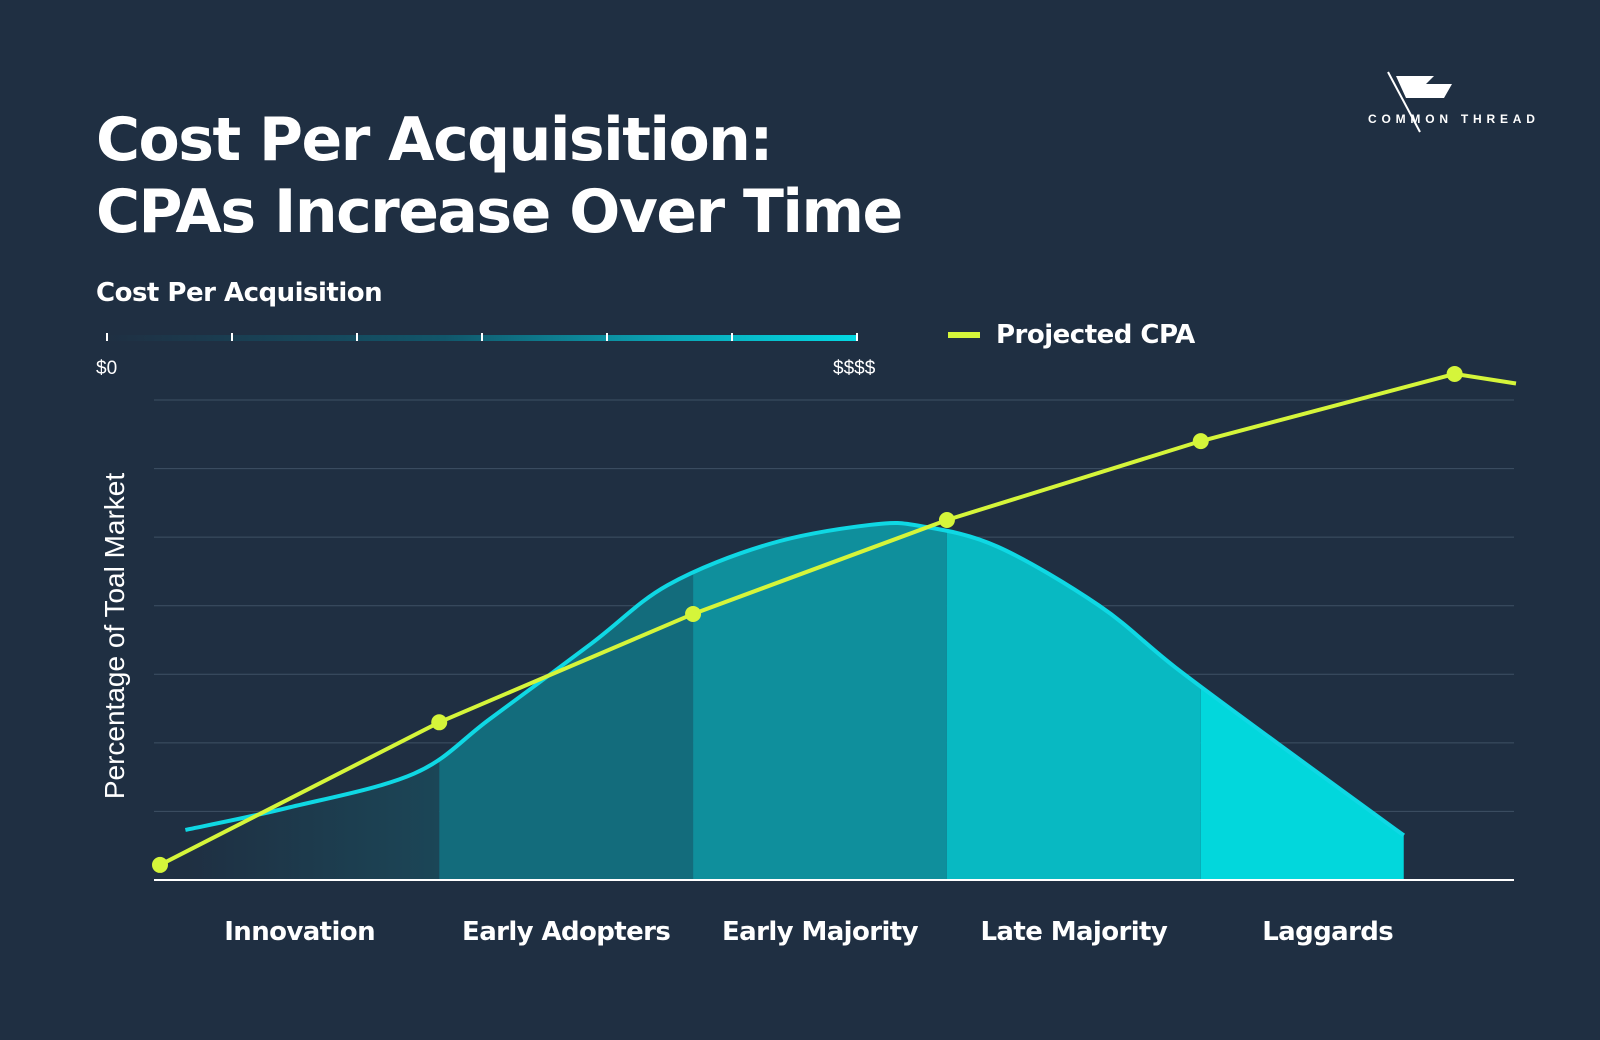  Describe the element at coordinates (820, 701) in the screenshot. I see `segment-early-majority` at that location.